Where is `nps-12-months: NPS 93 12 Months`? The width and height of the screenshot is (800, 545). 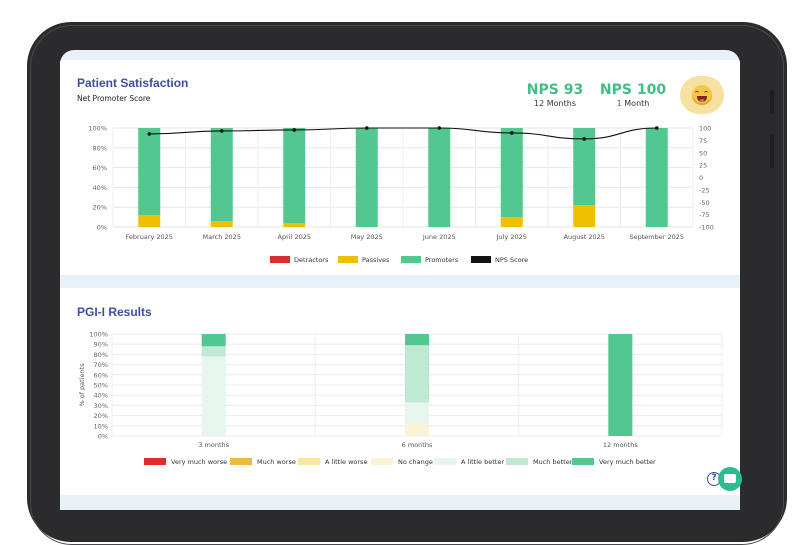
nps-12-months: NPS 93 12 Months is located at coordinates (555, 96).